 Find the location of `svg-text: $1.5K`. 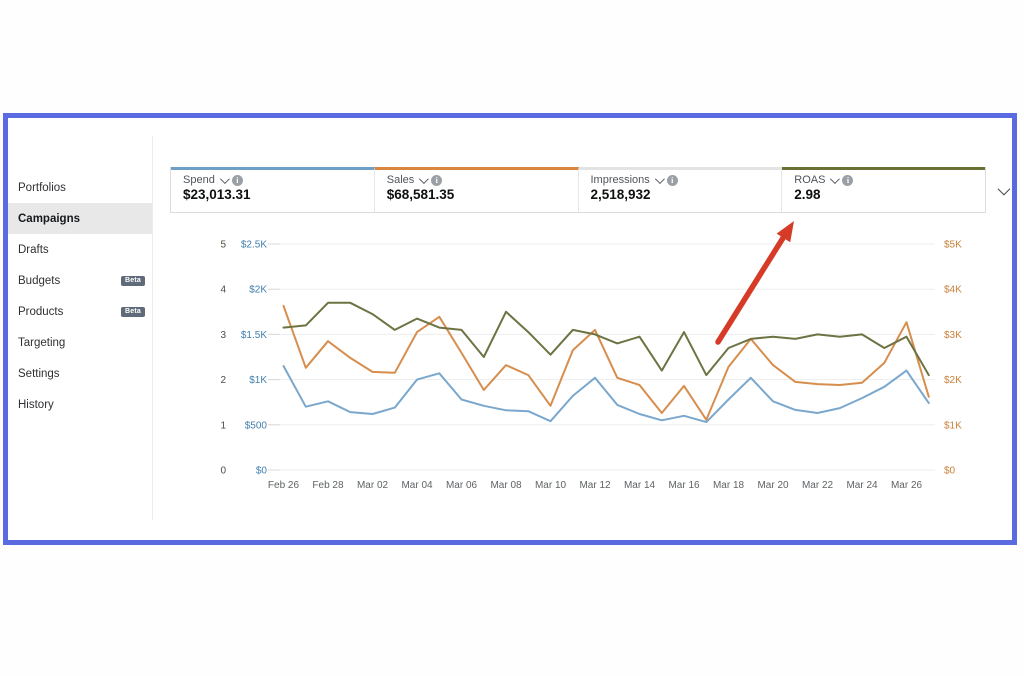

svg-text: $1.5K is located at coordinates (254, 335).